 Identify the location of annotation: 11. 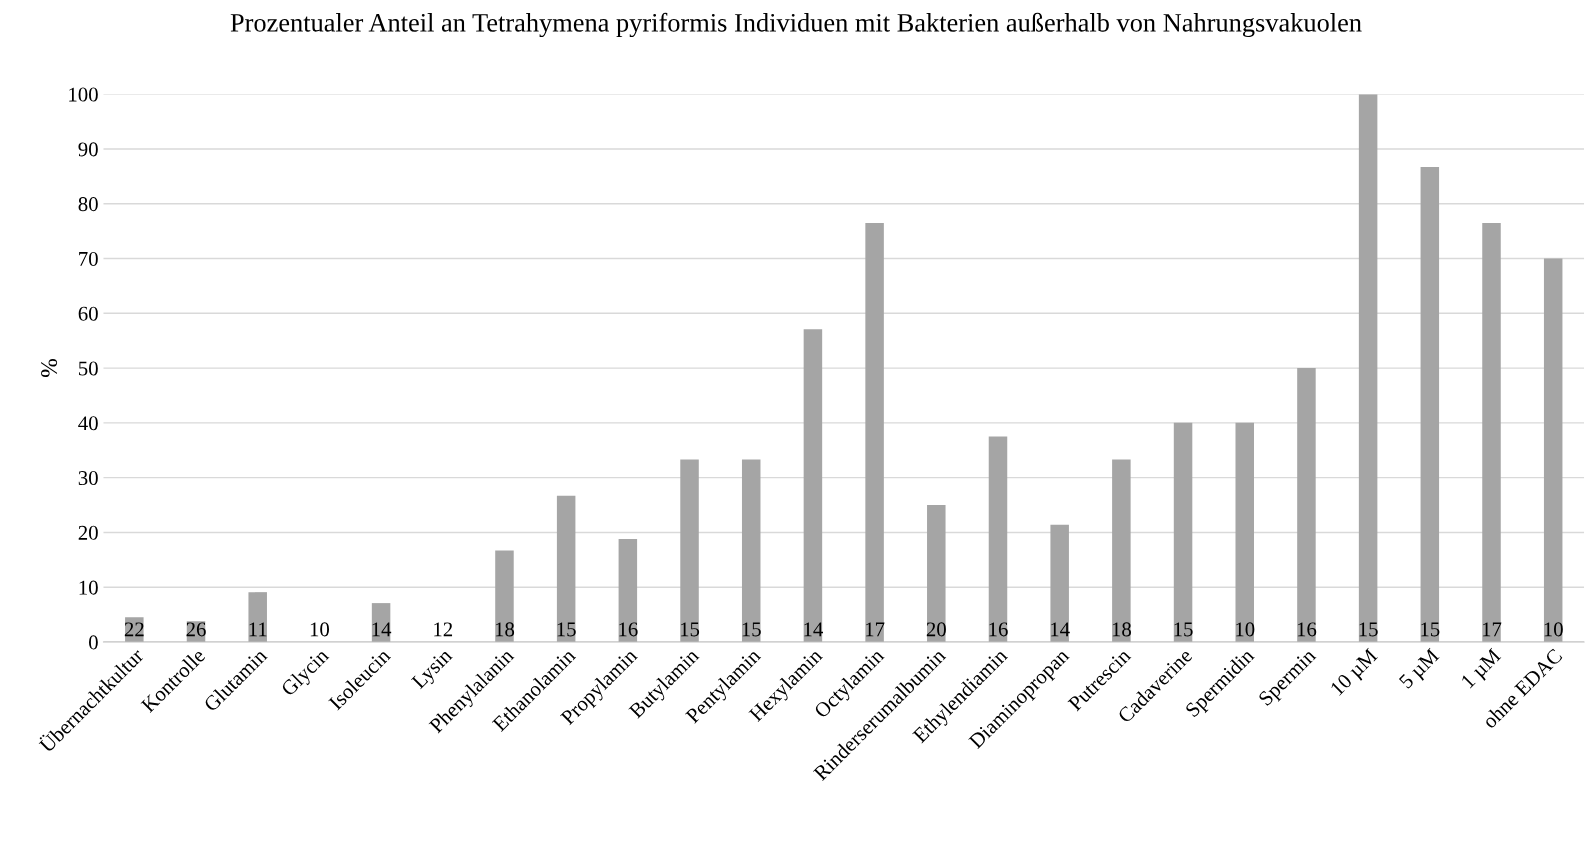
(258, 629).